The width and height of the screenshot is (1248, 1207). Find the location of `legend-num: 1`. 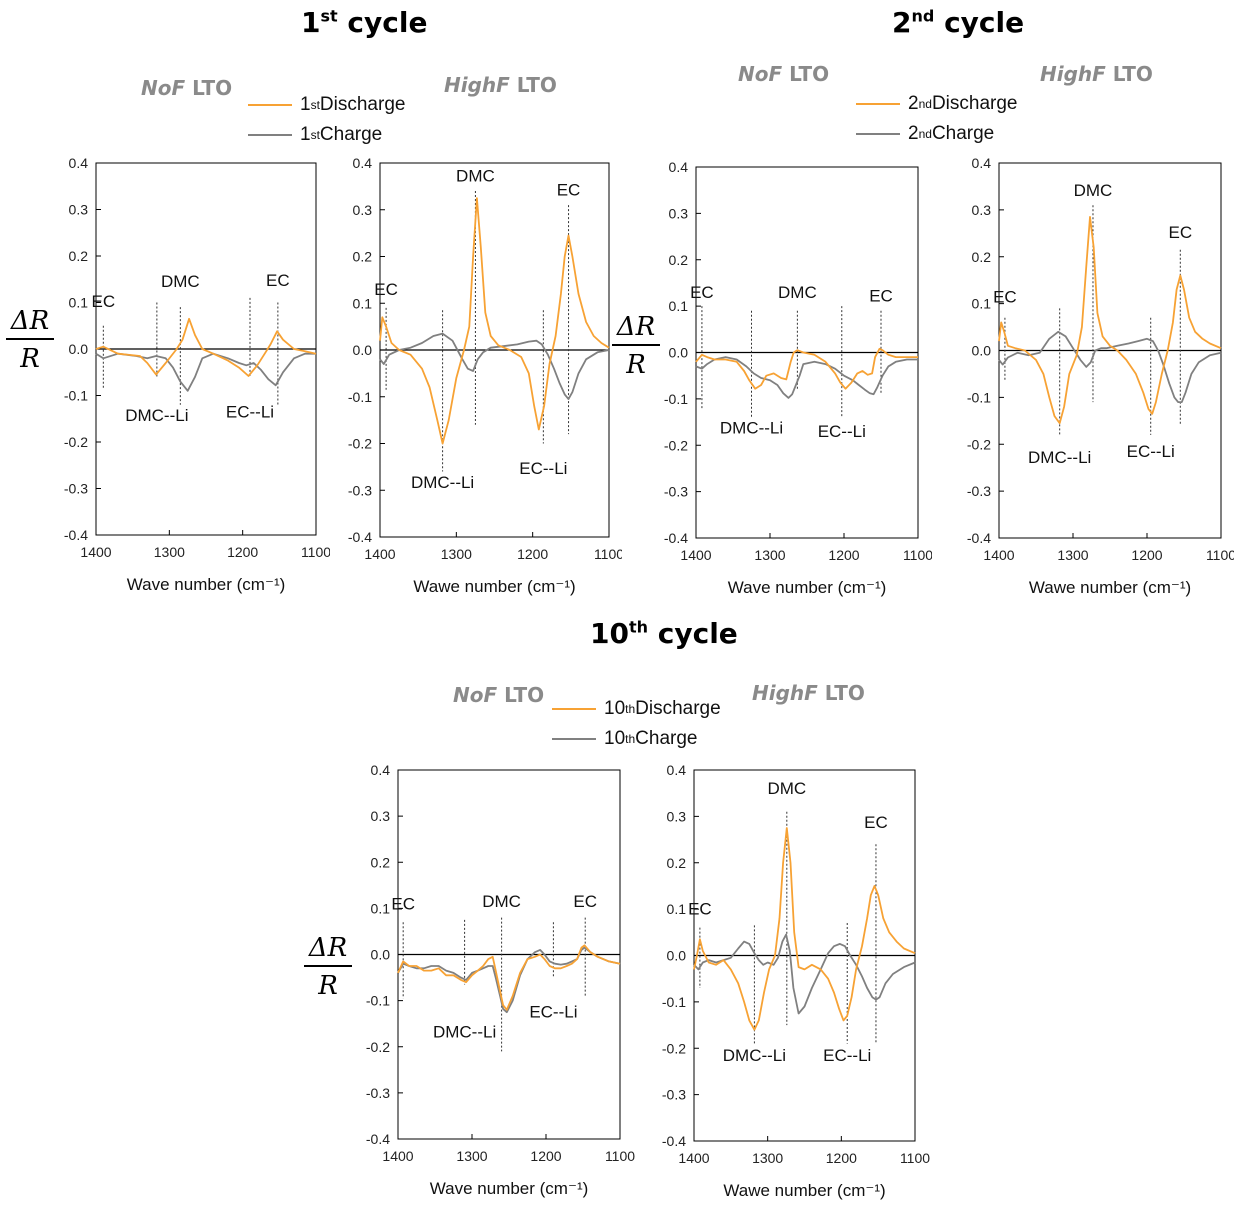

legend-num: 1 is located at coordinates (305, 104).